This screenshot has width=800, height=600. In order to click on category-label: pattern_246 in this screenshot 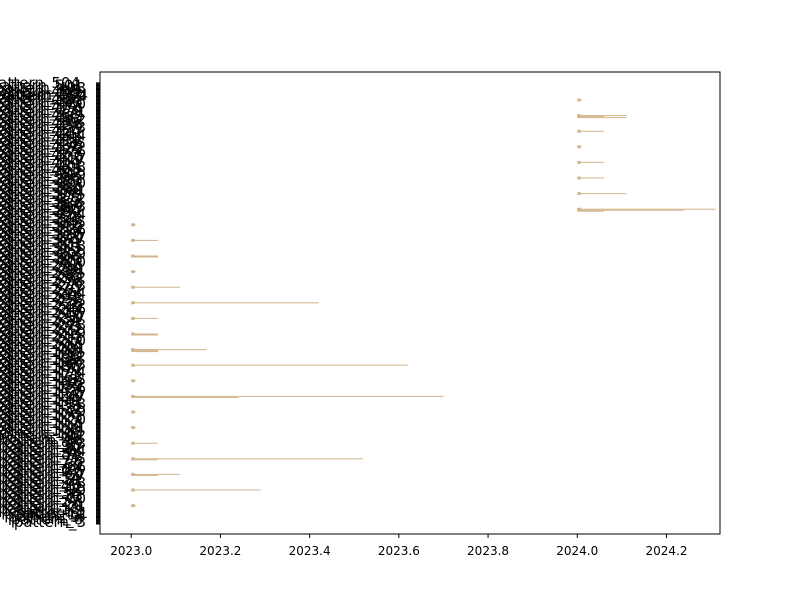, I will do `click(43, 309)`.